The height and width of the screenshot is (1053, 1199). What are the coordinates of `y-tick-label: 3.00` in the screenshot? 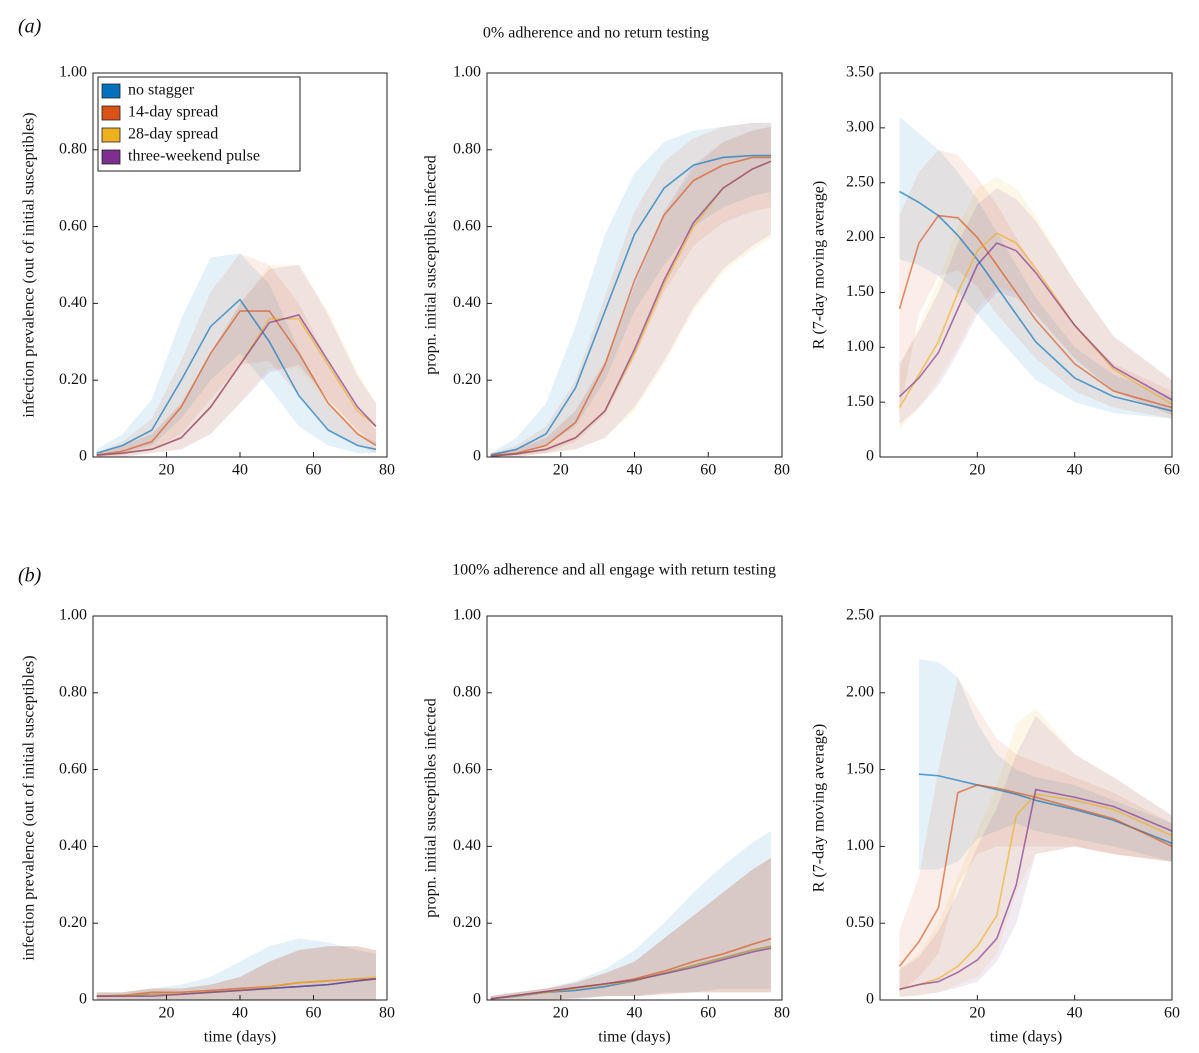 It's located at (860, 127).